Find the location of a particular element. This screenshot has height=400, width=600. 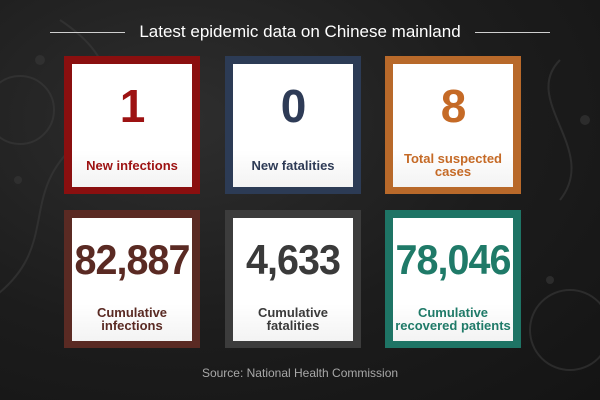

header-rule-right is located at coordinates (512, 32).